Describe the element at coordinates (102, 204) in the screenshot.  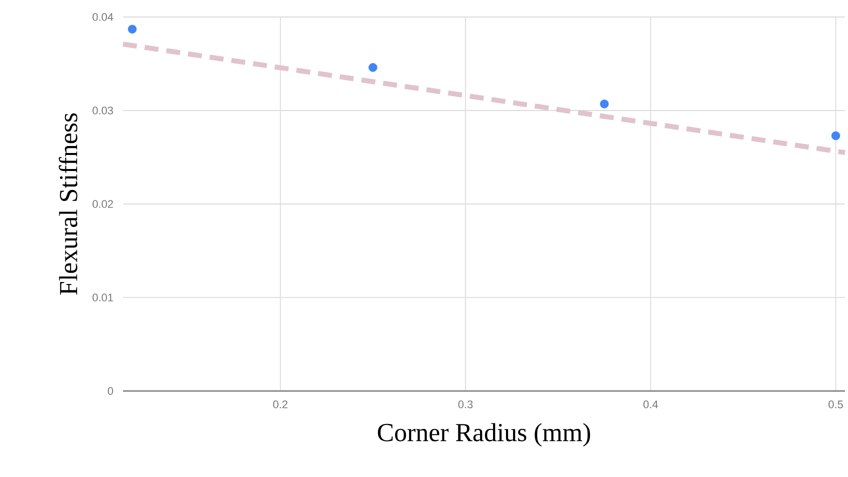
I see `y-tick-label: 0.02` at that location.